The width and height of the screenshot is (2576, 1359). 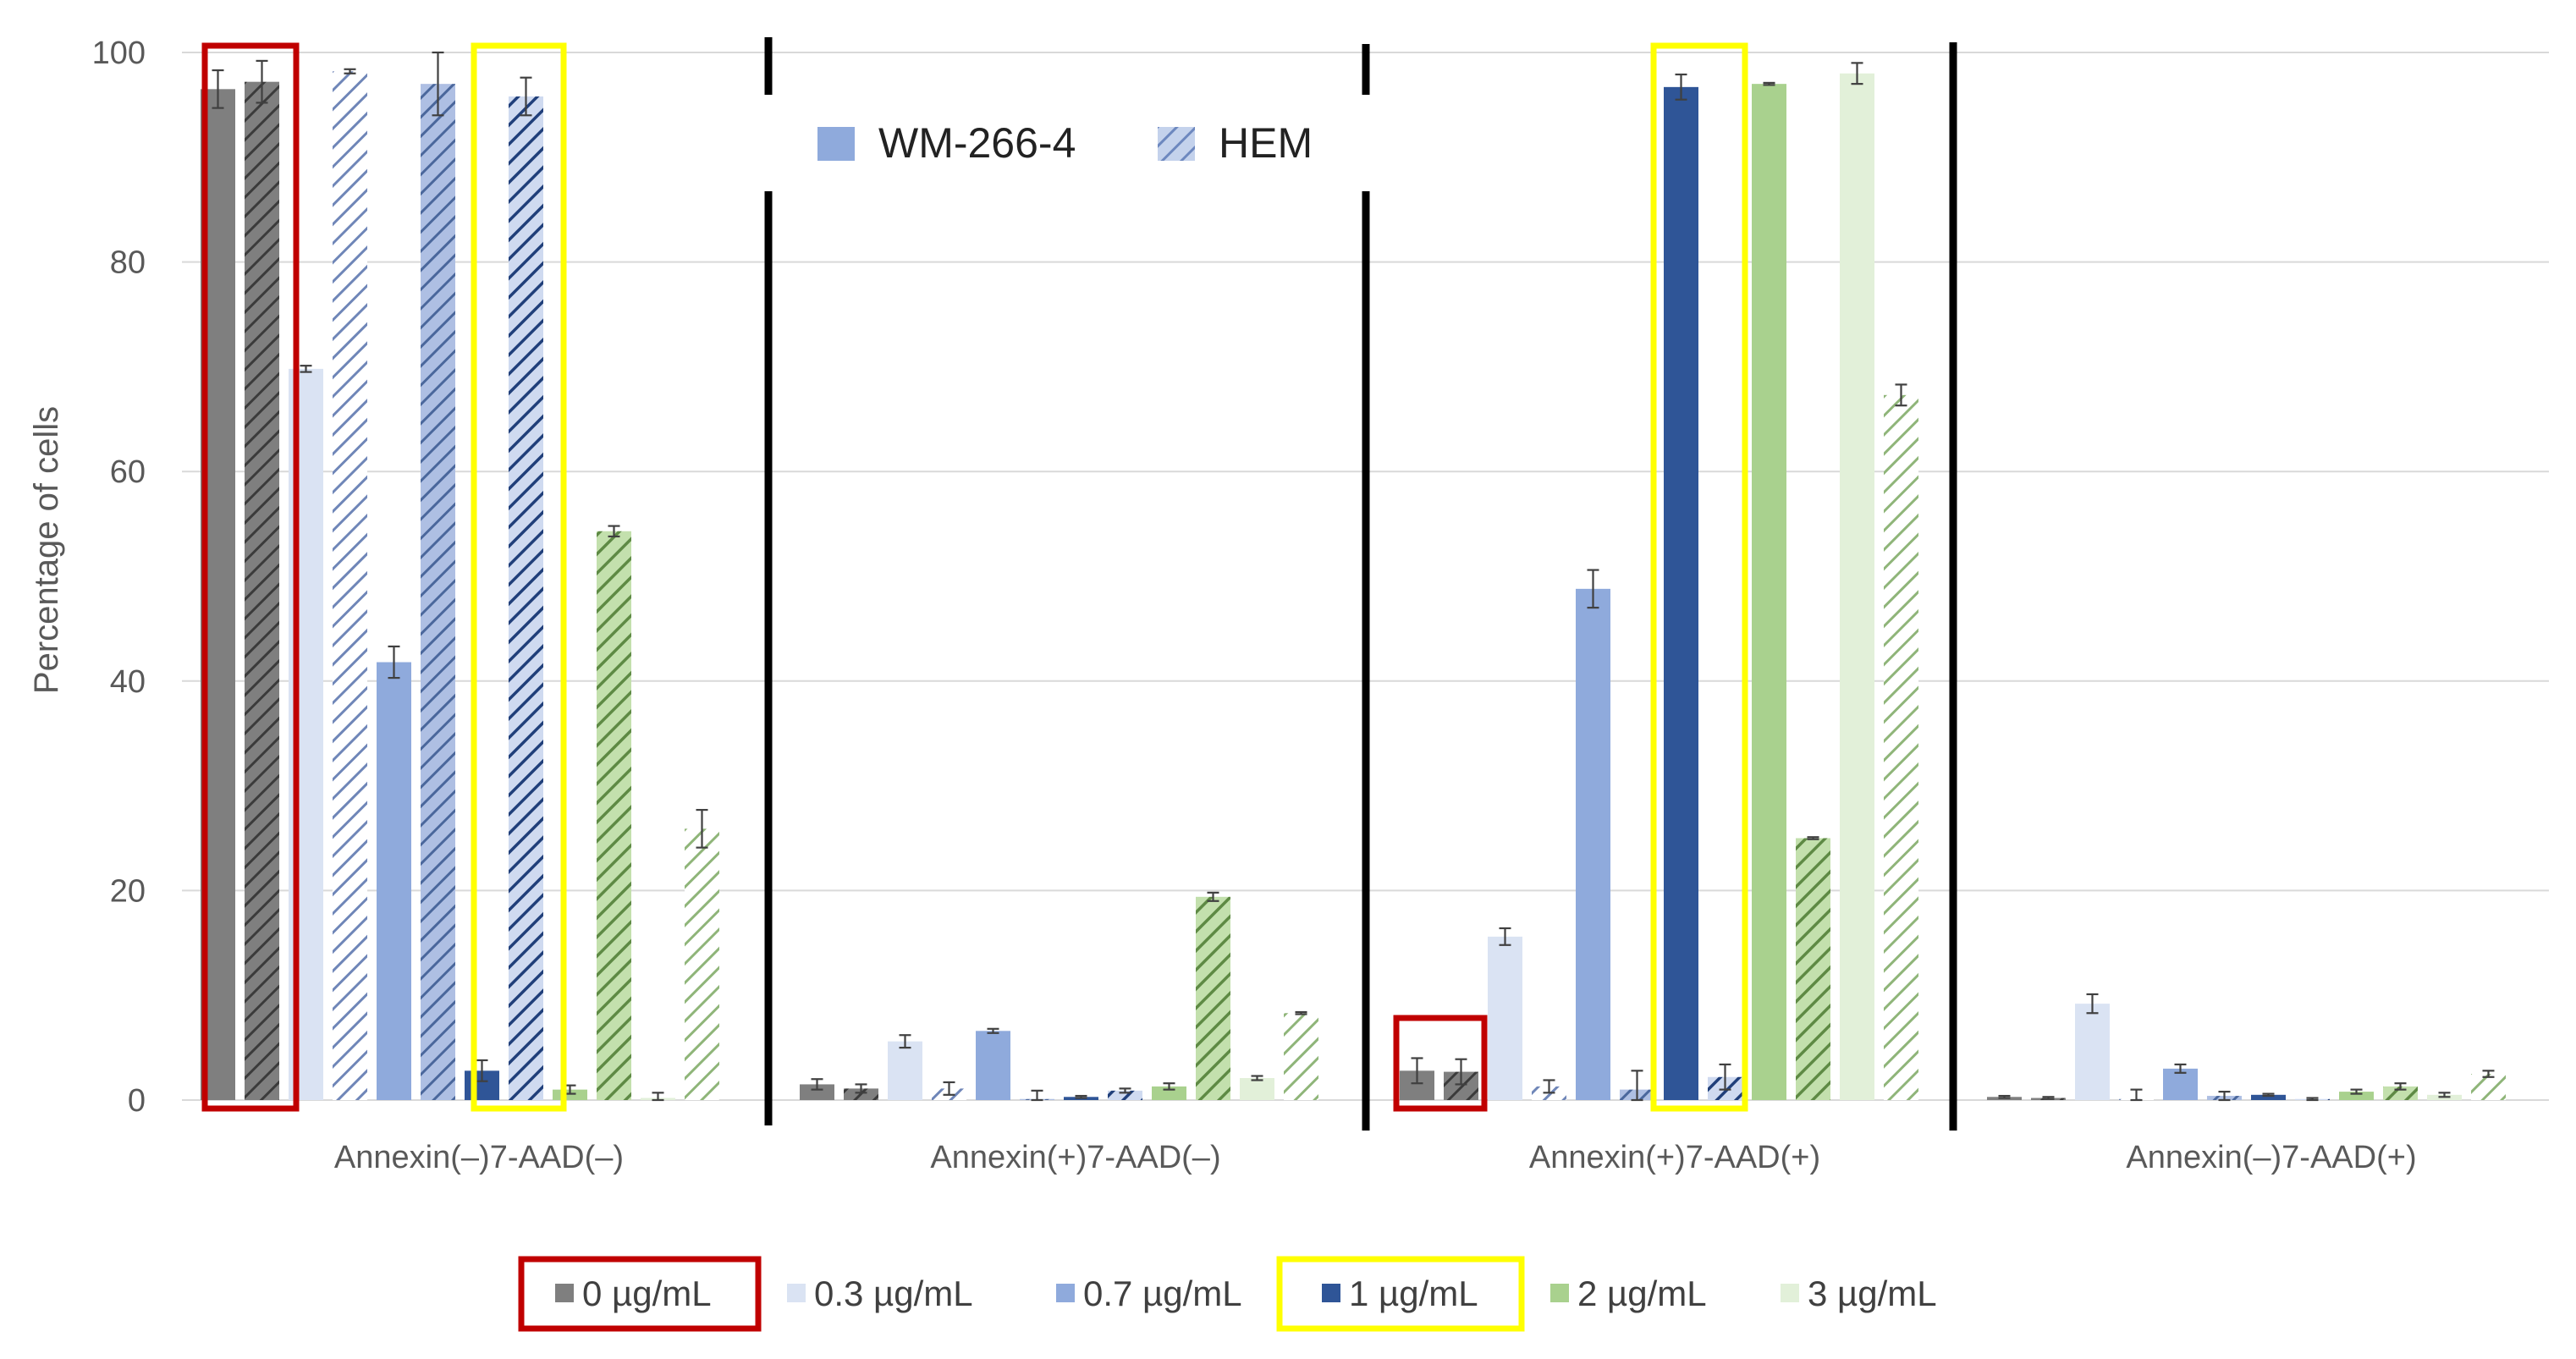 I want to click on bar-wm-266-4-2-group4, so click(x=2356, y=1096).